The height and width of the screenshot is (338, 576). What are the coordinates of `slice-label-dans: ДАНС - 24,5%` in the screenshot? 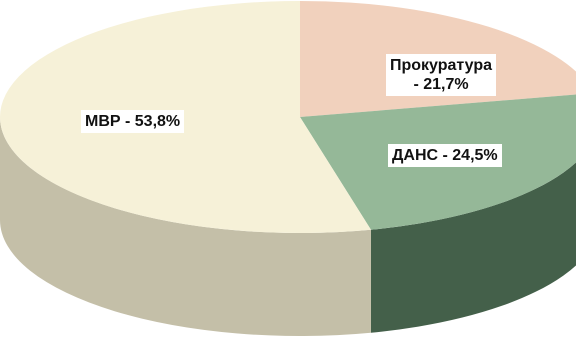 It's located at (445, 155).